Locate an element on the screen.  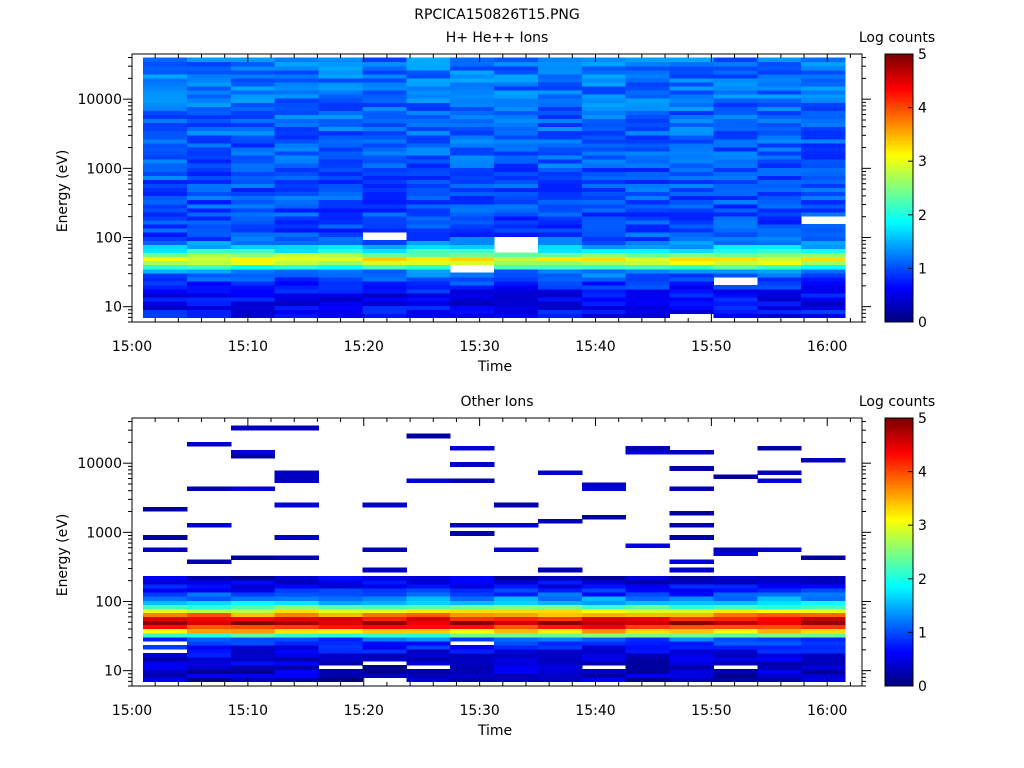
y-tick-label: 100 is located at coordinates (108, 602).